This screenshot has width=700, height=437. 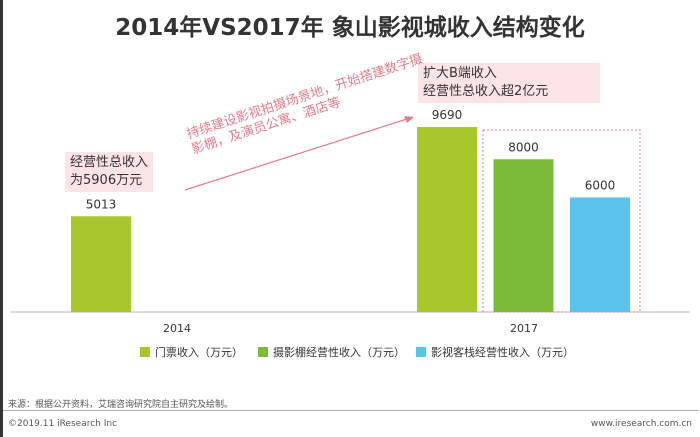 I want to click on website-link: www.iresearch.com.cn, so click(x=641, y=424).